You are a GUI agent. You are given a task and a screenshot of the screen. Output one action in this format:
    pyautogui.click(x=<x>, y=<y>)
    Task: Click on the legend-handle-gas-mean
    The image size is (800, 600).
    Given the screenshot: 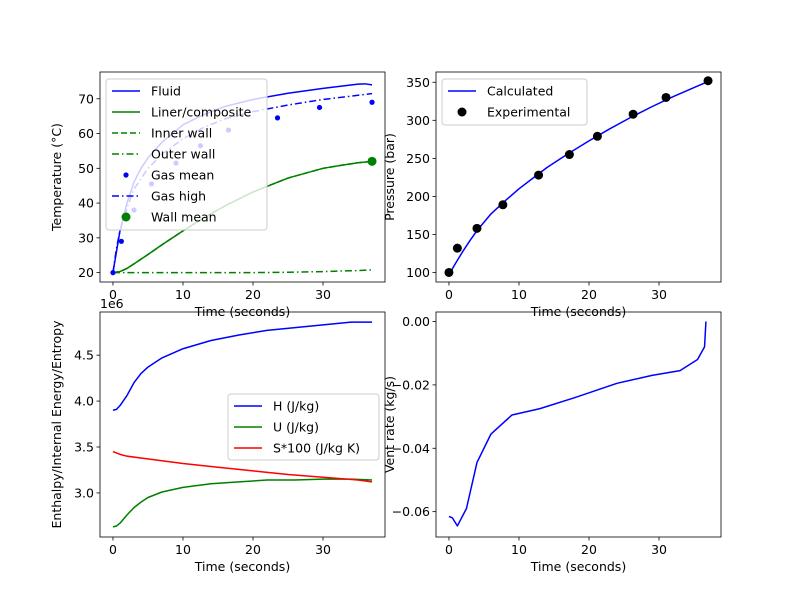 What is the action you would take?
    pyautogui.click(x=126, y=175)
    